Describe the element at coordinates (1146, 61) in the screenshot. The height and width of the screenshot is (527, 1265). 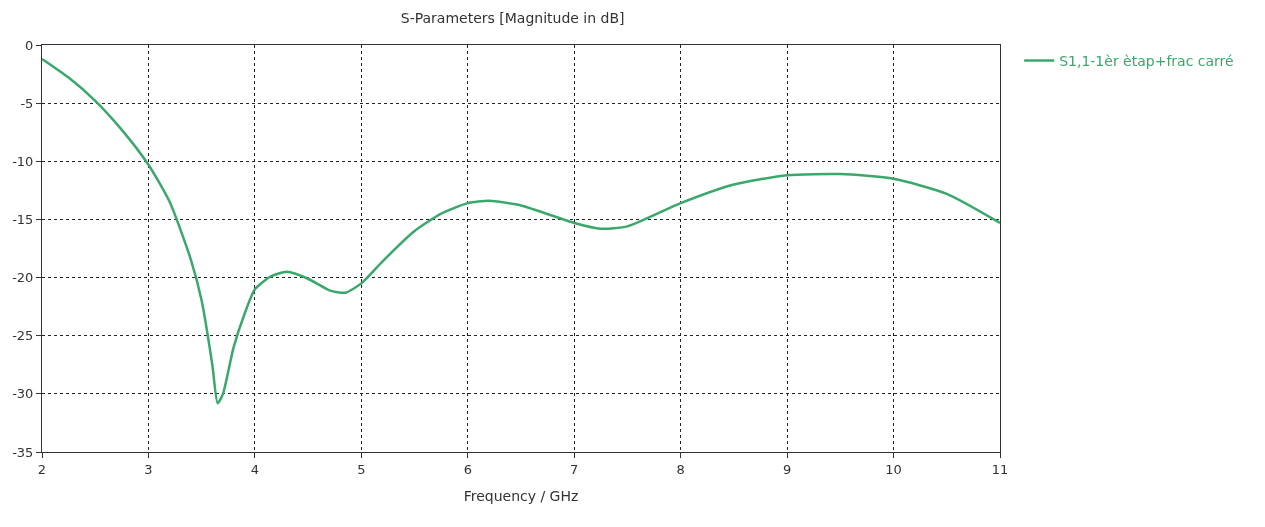
I see `legend-label: S1,1-1èr ètap+frac carré` at that location.